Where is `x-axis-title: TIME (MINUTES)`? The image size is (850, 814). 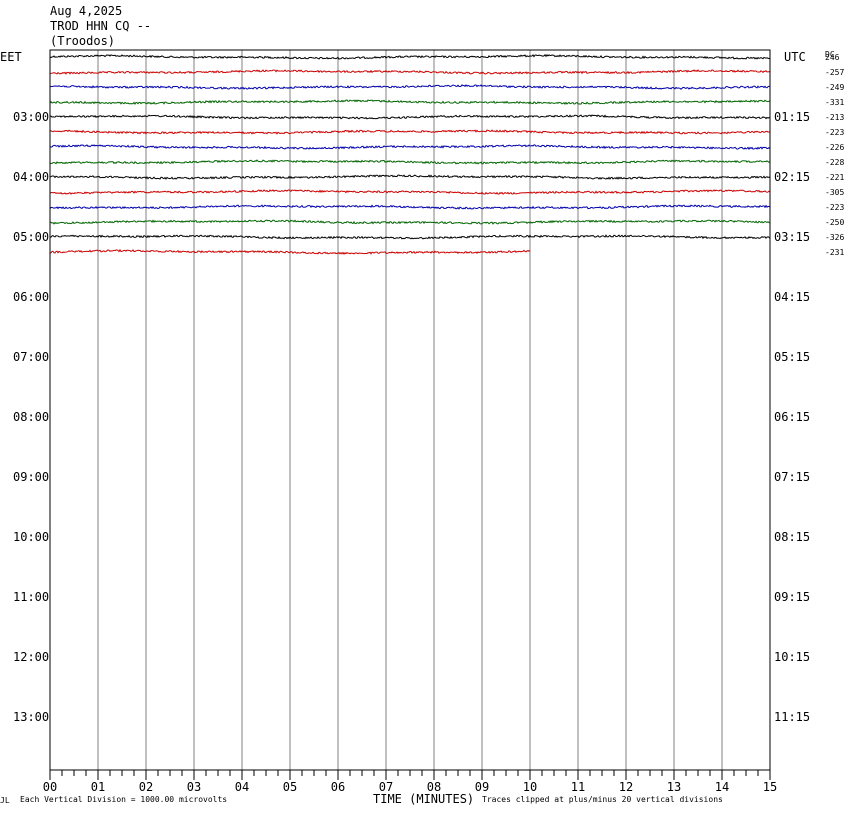 x-axis-title: TIME (MINUTES) is located at coordinates (423, 799).